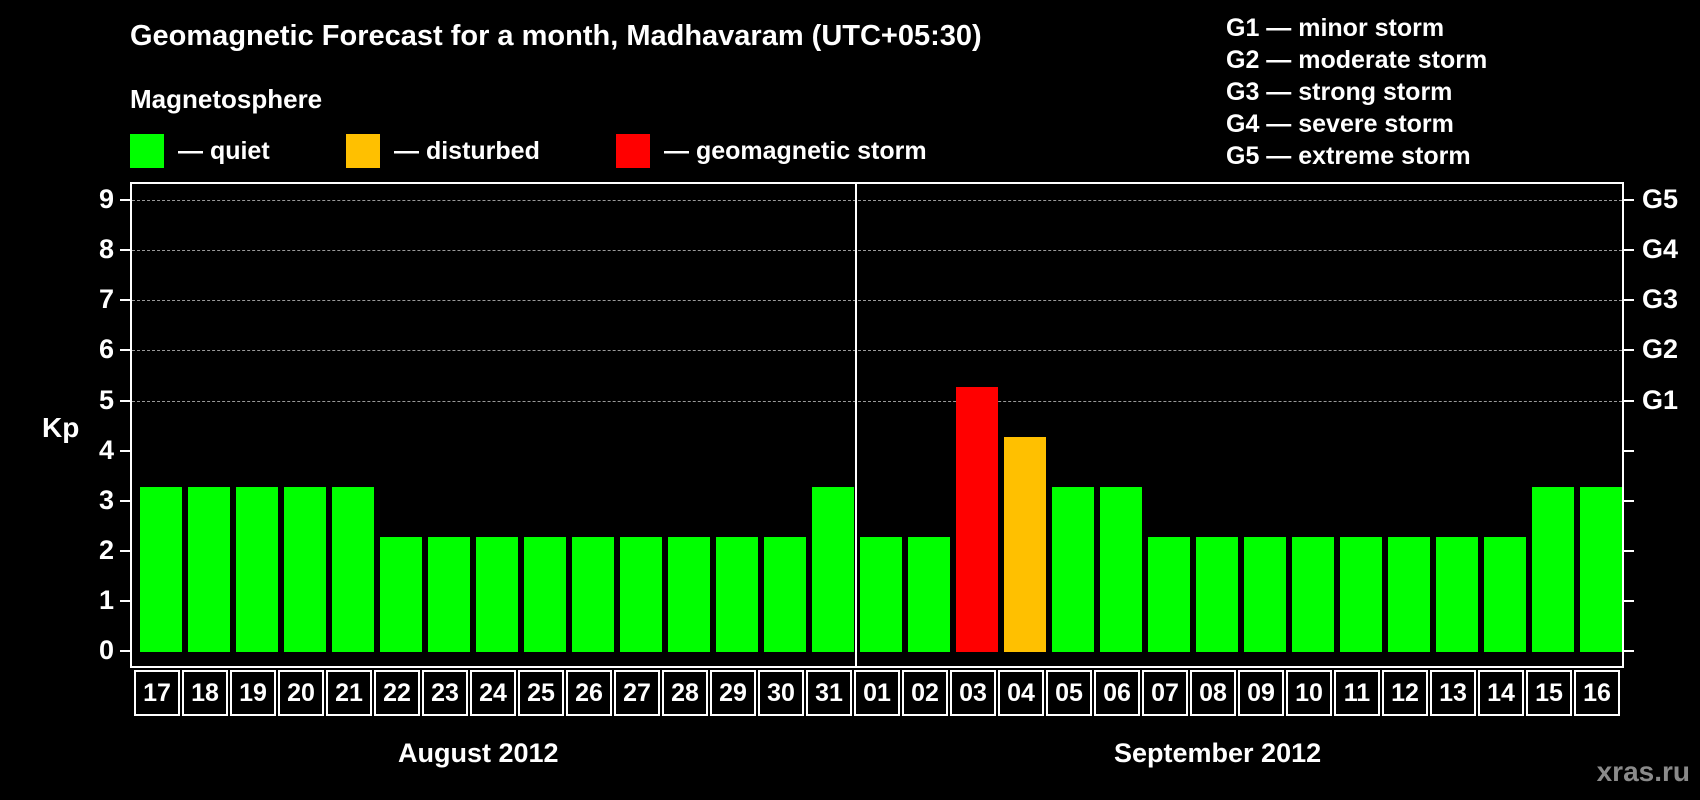 This screenshot has width=1700, height=800. Describe the element at coordinates (925, 693) in the screenshot. I see `day-label: 02` at that location.